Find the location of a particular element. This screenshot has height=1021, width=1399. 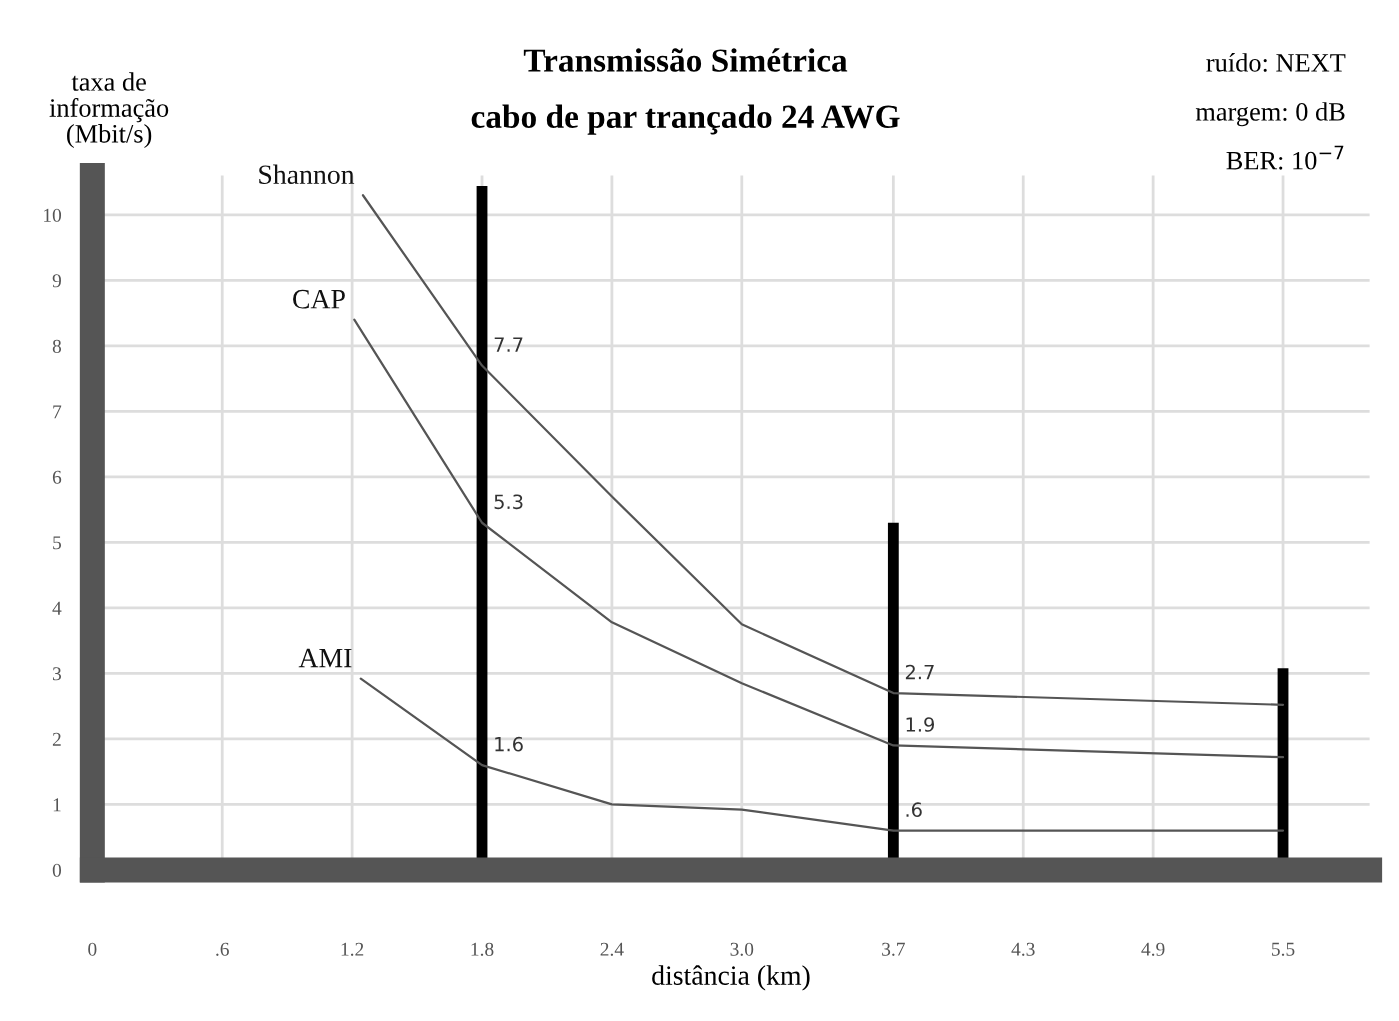

y-tick-label: 7 is located at coordinates (57, 412).